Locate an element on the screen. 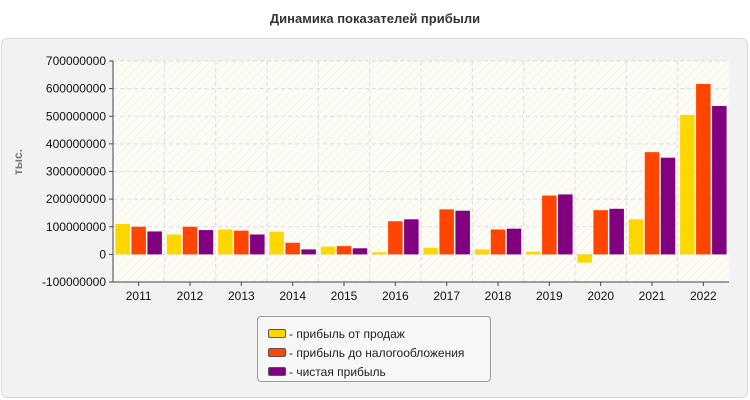  y-tick-label: 700000000 is located at coordinates (76, 61).